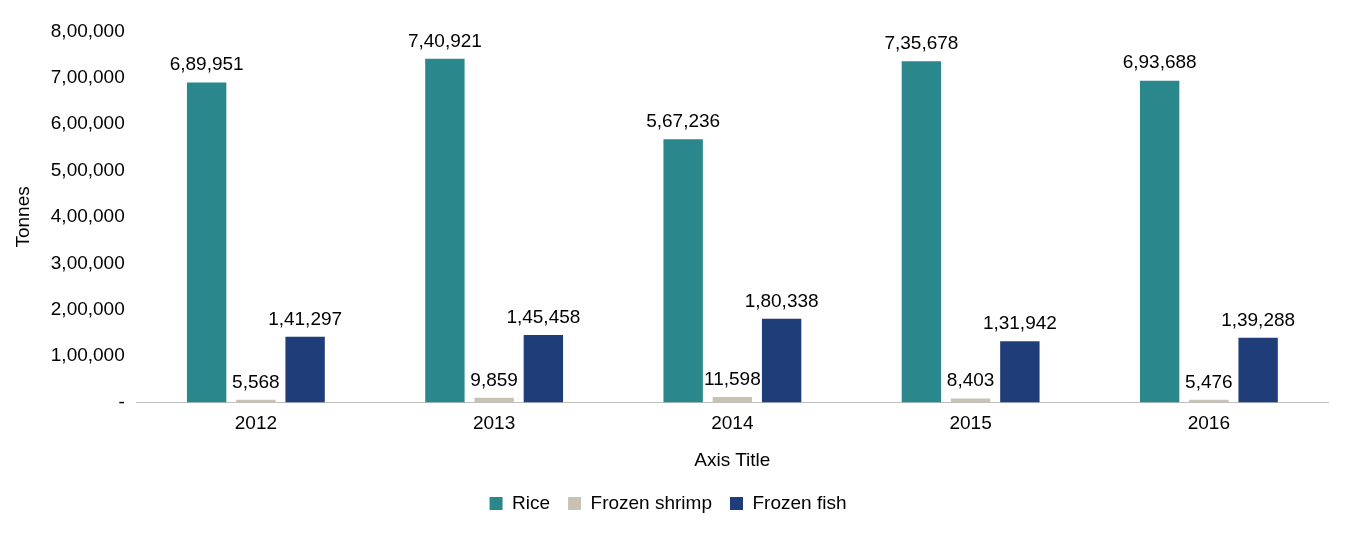 This screenshot has height=533, width=1357. I want to click on x-tick-label: 2015, so click(970, 423).